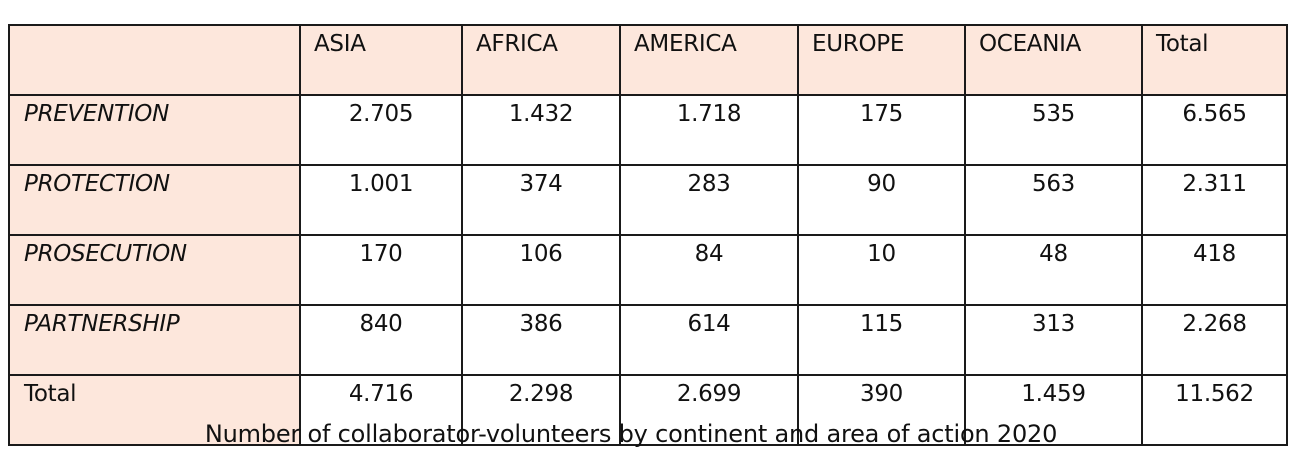  I want to click on table-cell: 6.565, so click(1214, 130).